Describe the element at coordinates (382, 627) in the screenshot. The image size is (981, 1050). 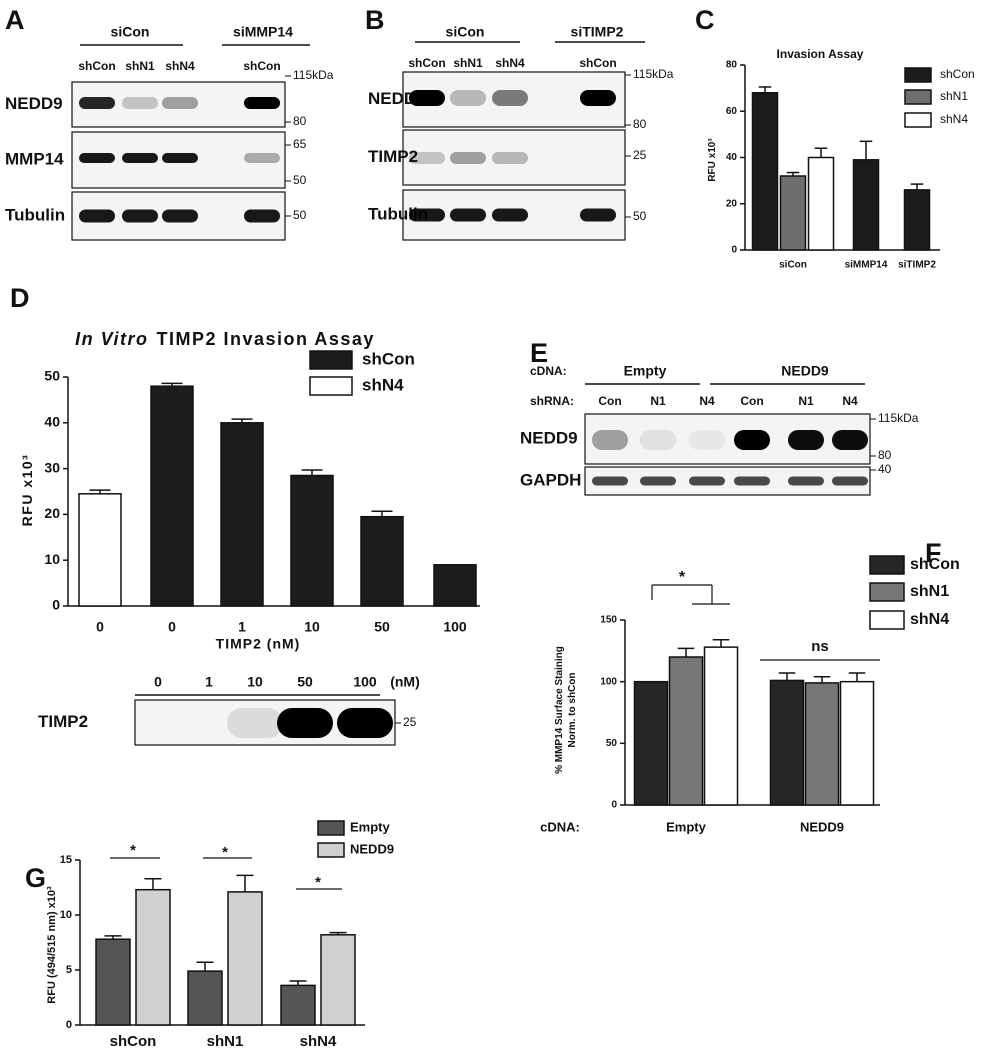
I see `x-tick-label: 50` at that location.